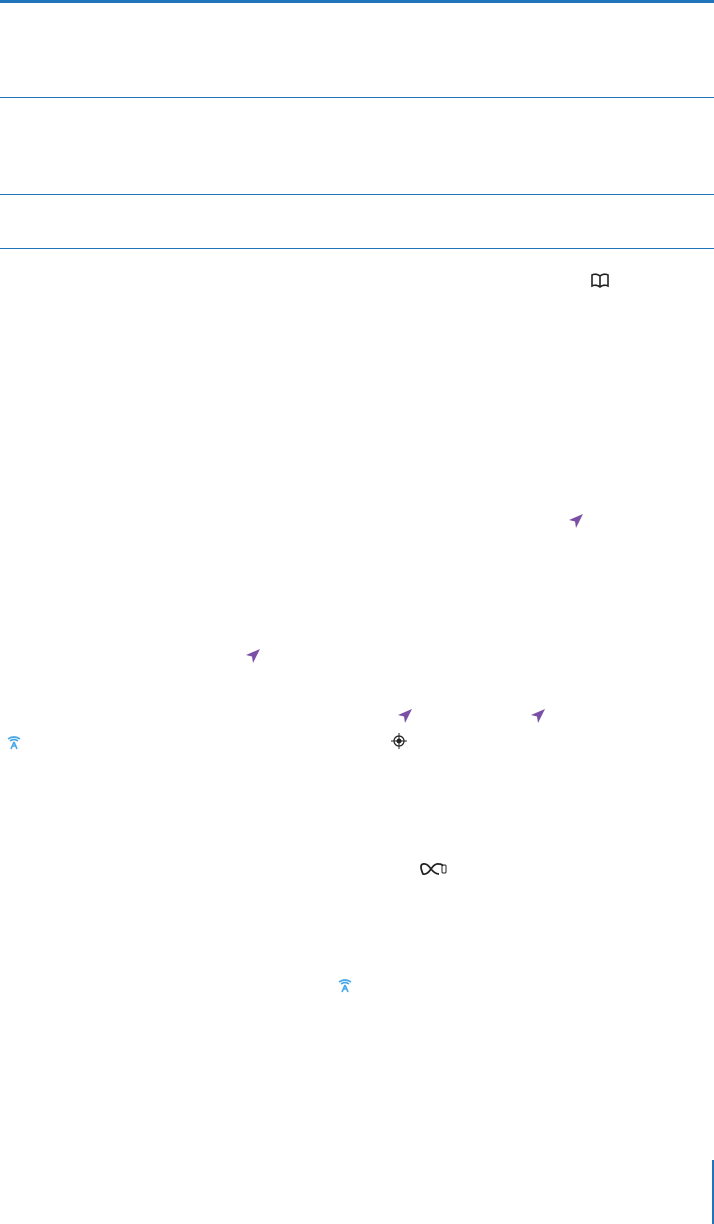  Describe the element at coordinates (433, 869) in the screenshot. I see `sync-infinity-icon` at that location.